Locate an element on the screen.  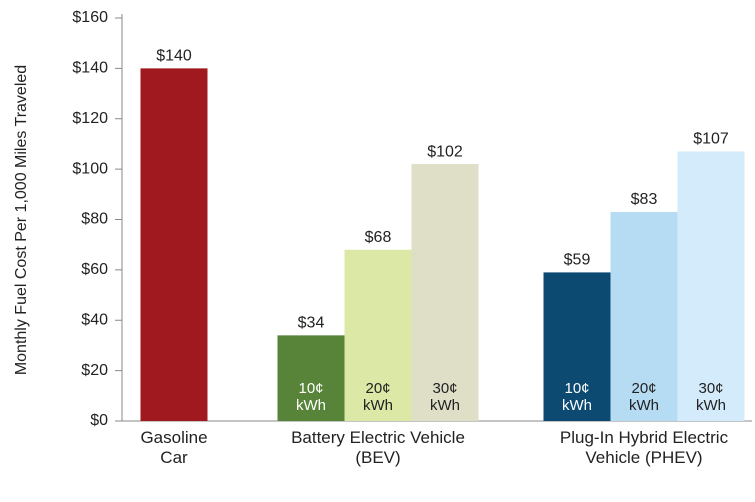
y-tick-label: $140 is located at coordinates (90, 68).